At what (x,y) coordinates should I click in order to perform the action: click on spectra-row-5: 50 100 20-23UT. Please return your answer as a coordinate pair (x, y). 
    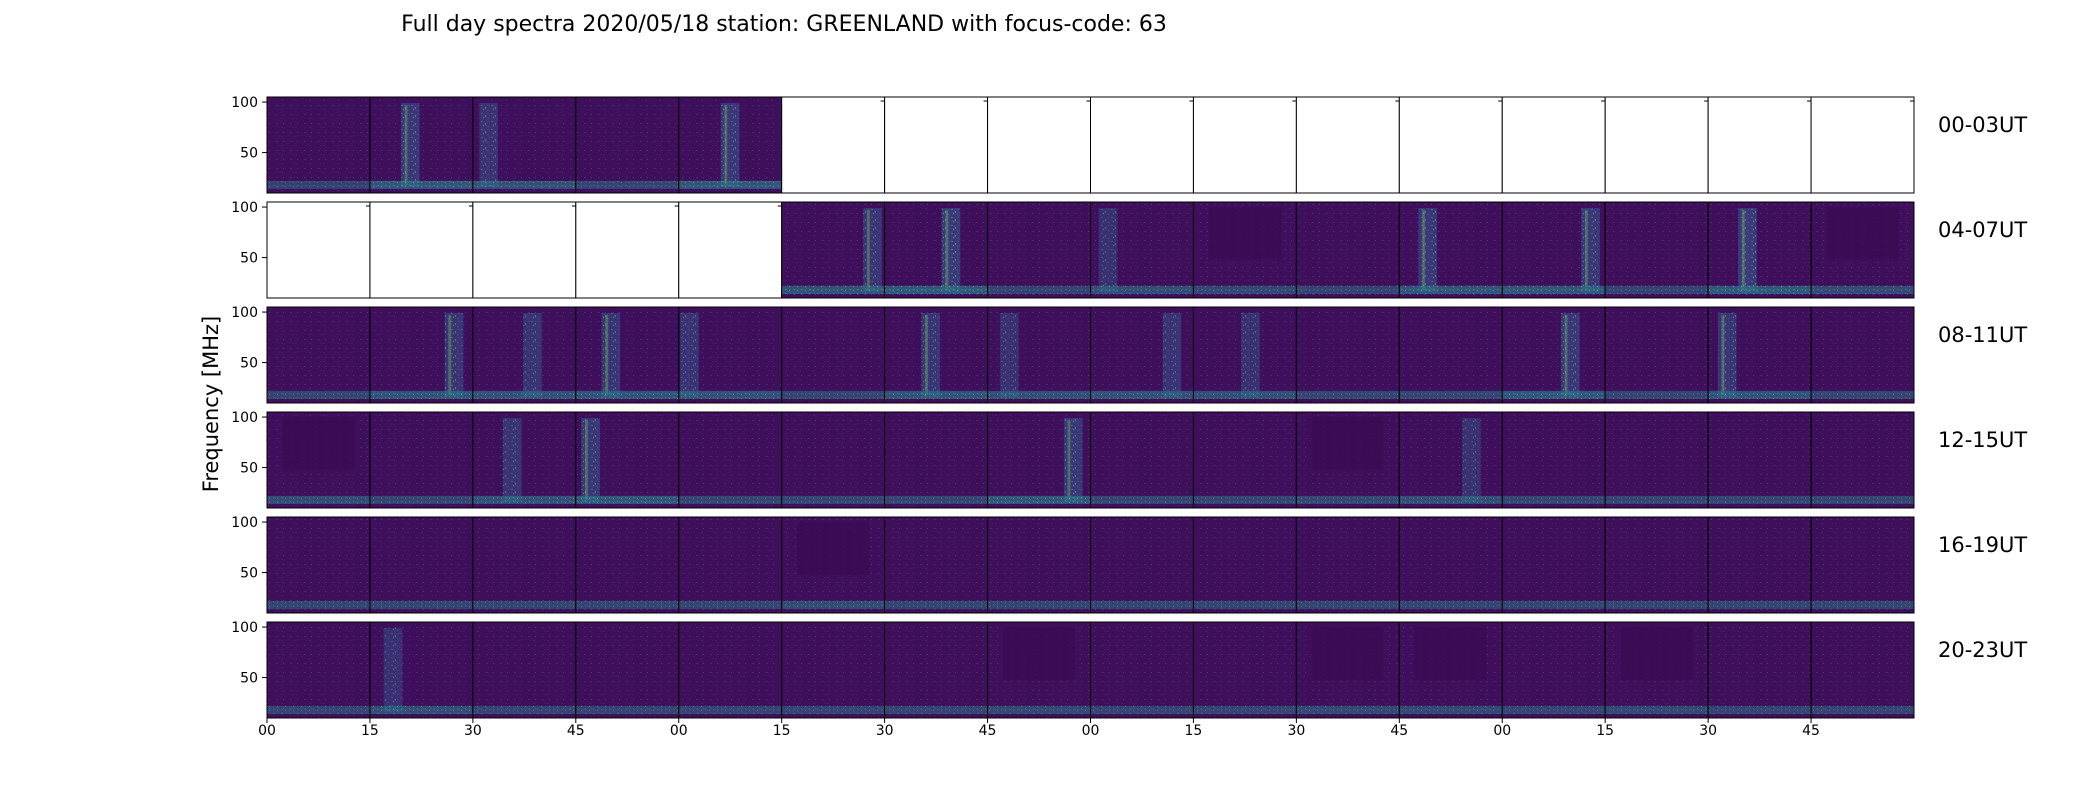
    Looking at the image, I should click on (1129, 669).